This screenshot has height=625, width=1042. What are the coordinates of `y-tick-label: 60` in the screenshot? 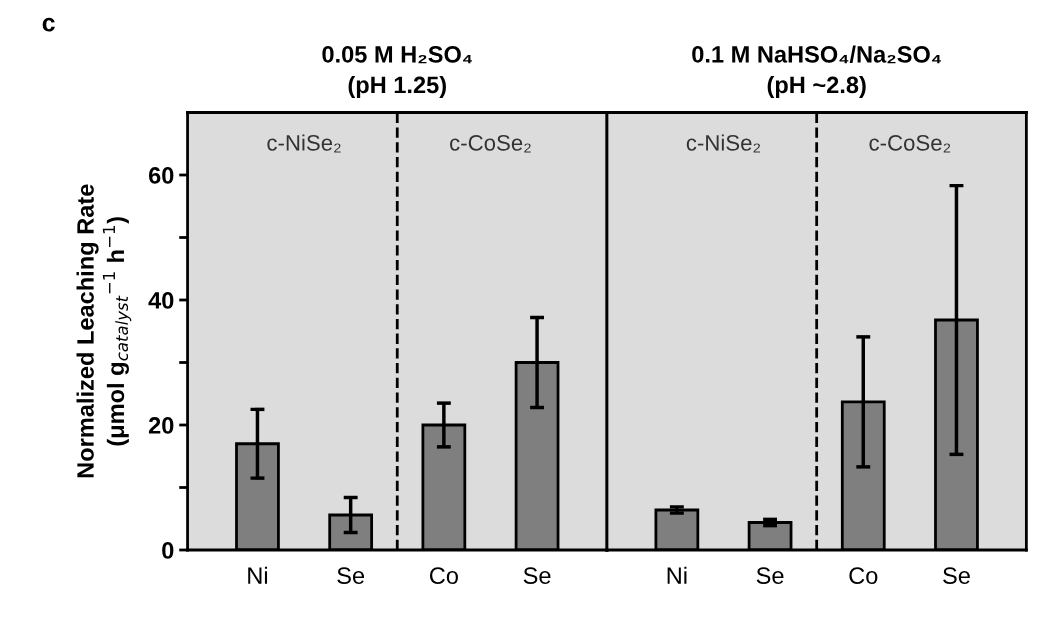 It's located at (161, 175).